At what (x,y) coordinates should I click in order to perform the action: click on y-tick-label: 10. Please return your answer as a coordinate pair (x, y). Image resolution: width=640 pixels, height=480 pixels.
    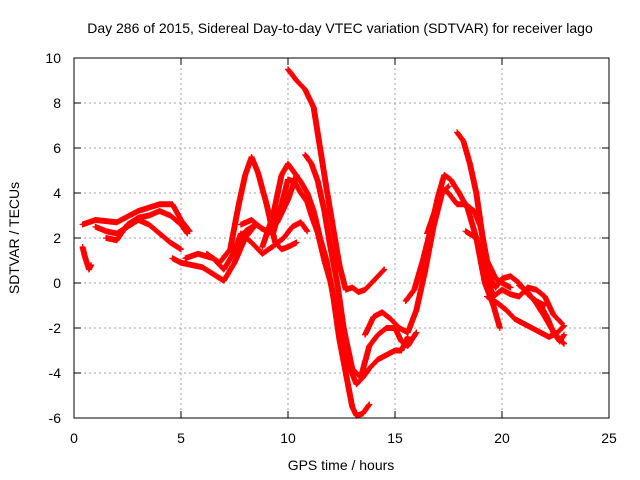
    Looking at the image, I should click on (53, 58).